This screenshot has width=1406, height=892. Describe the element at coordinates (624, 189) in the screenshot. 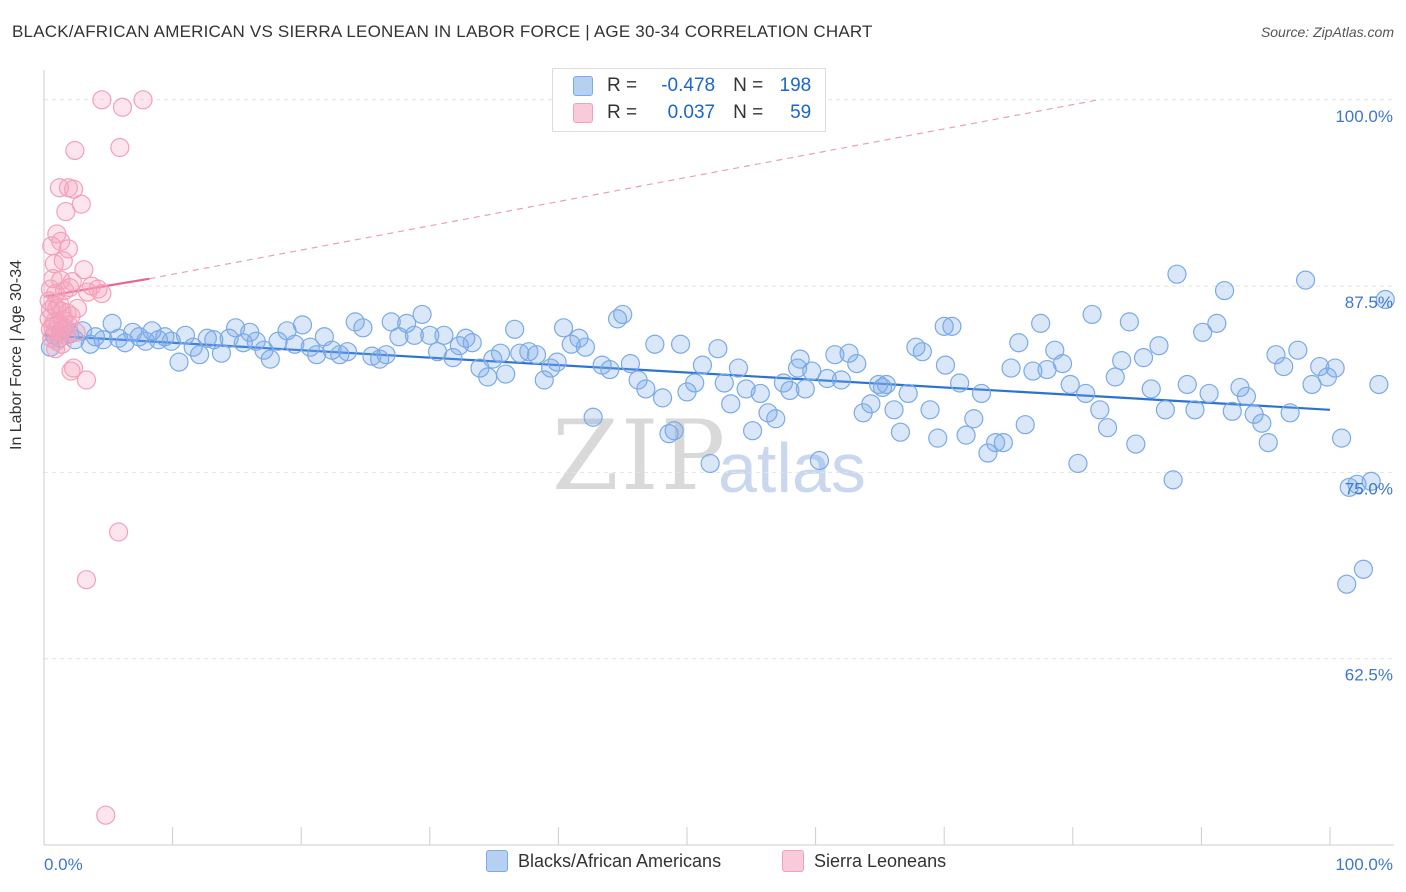

I see `trend-line-extension` at that location.